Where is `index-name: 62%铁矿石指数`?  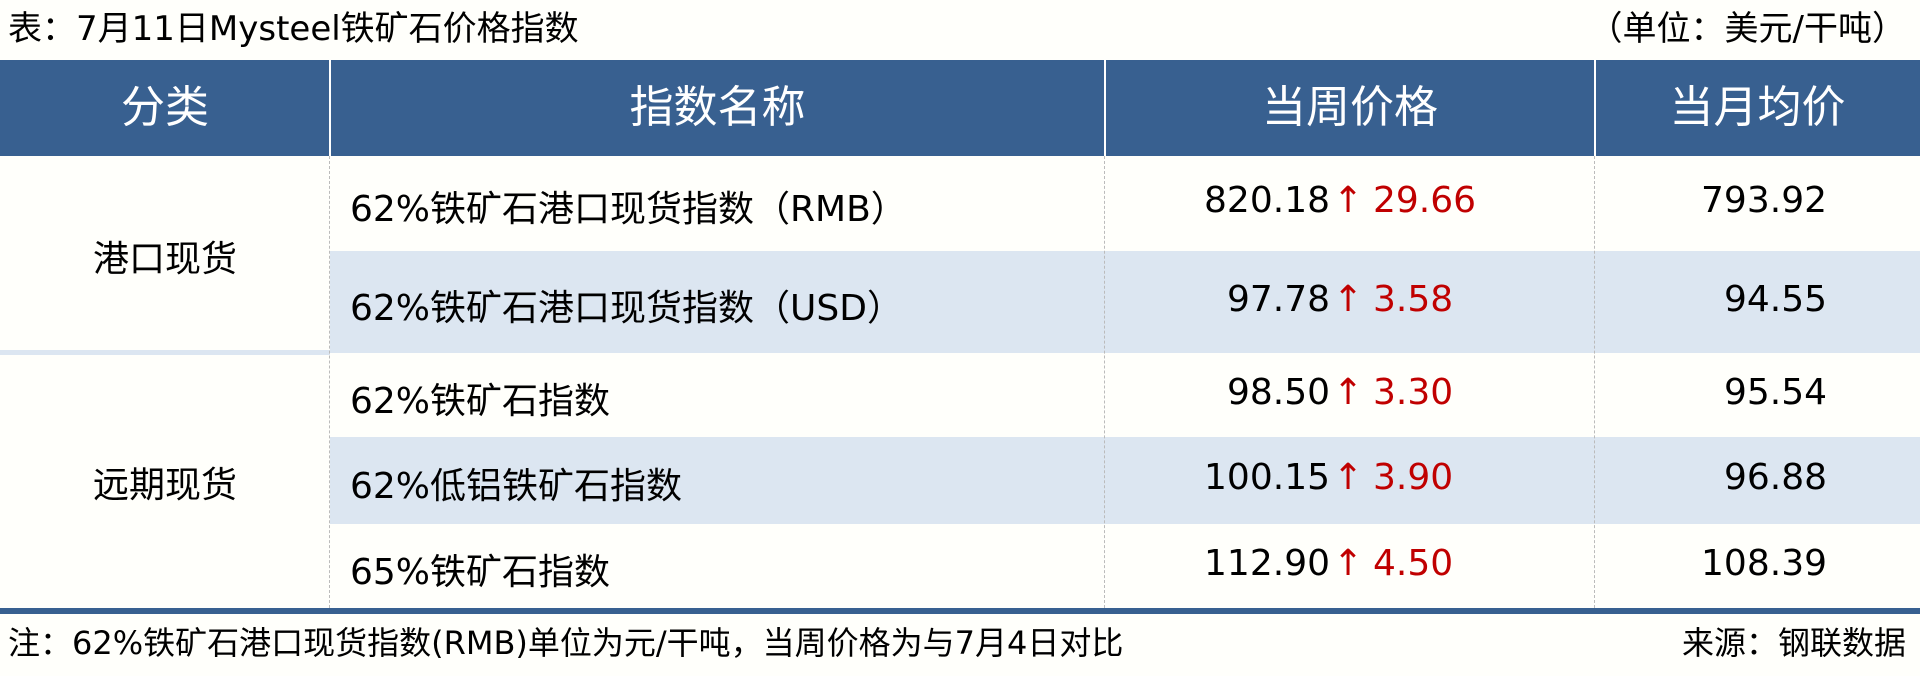 index-name: 62%铁矿石指数 is located at coordinates (480, 401).